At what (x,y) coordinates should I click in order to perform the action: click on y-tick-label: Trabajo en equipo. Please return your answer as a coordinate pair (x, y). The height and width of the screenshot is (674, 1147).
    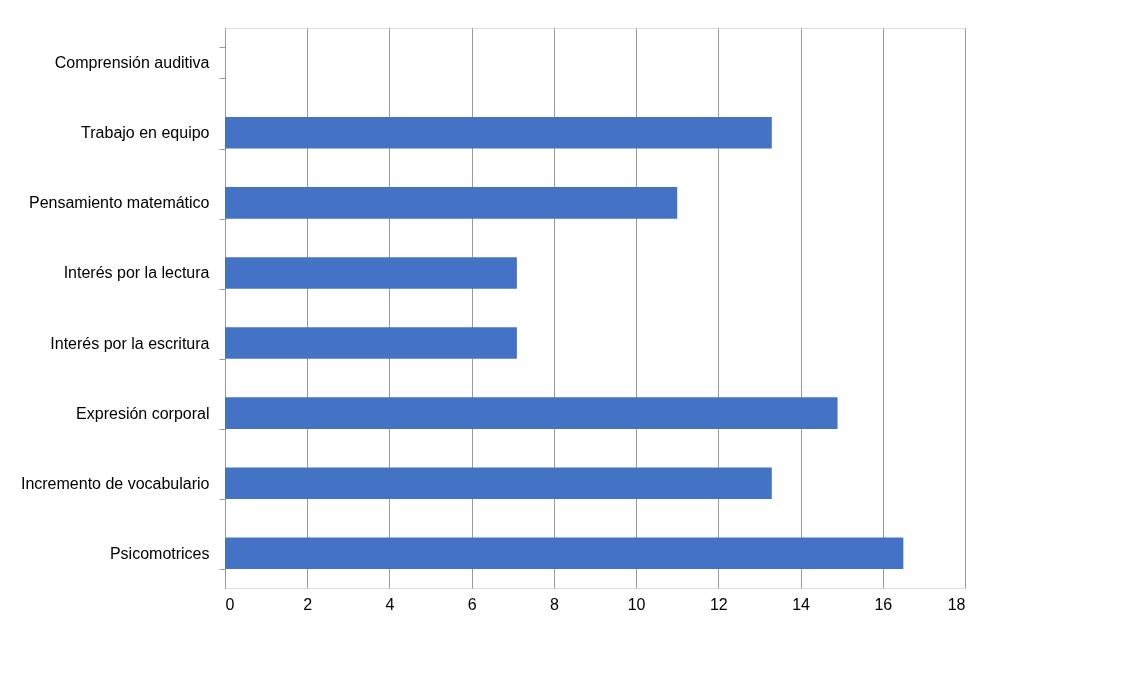
    Looking at the image, I should click on (145, 133).